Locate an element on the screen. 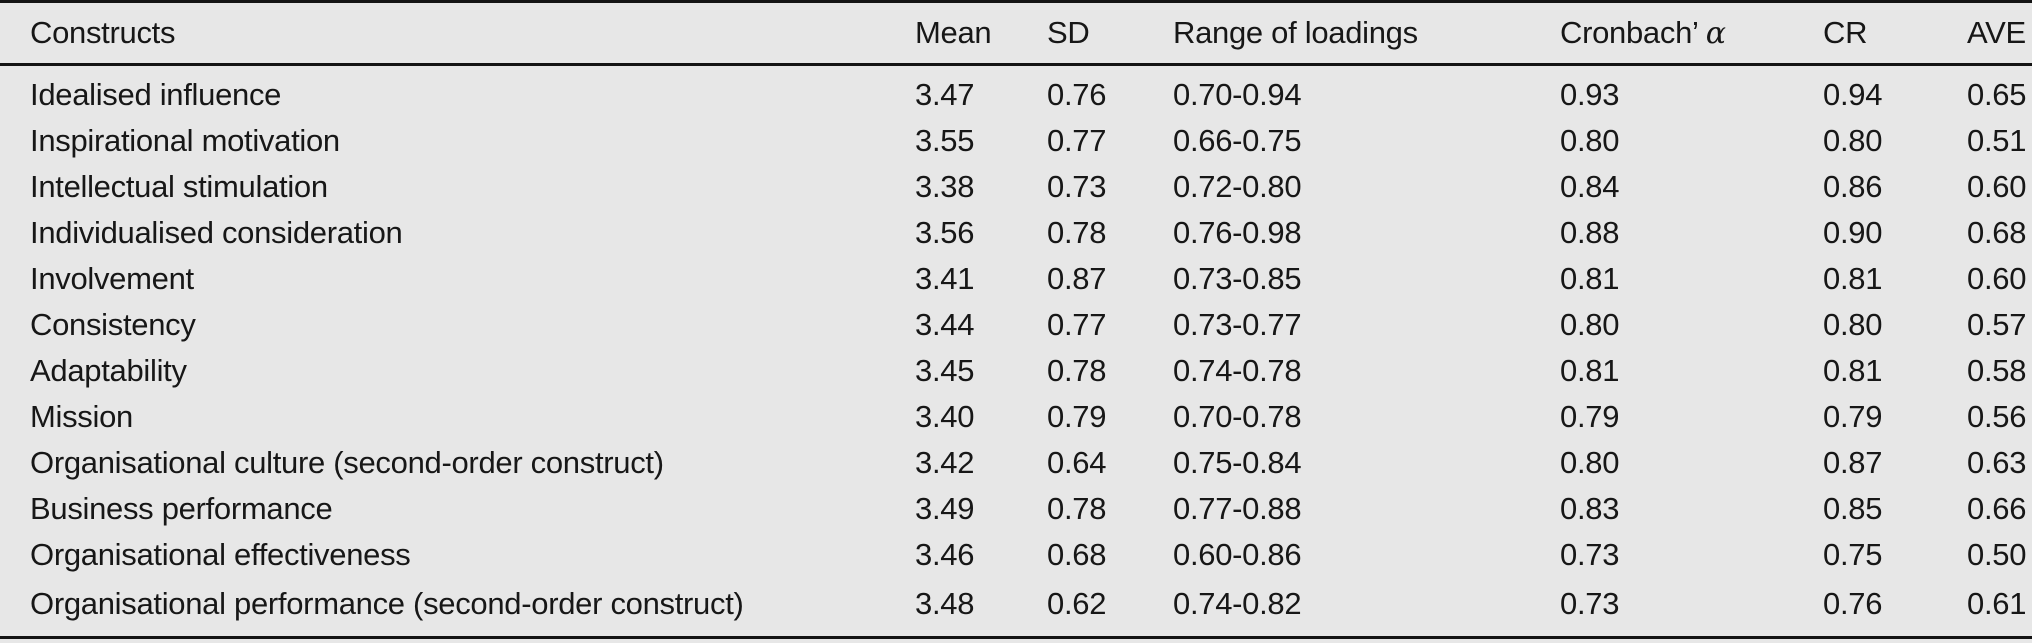 The width and height of the screenshot is (2032, 643). cell-mean: 3.49 is located at coordinates (945, 508).